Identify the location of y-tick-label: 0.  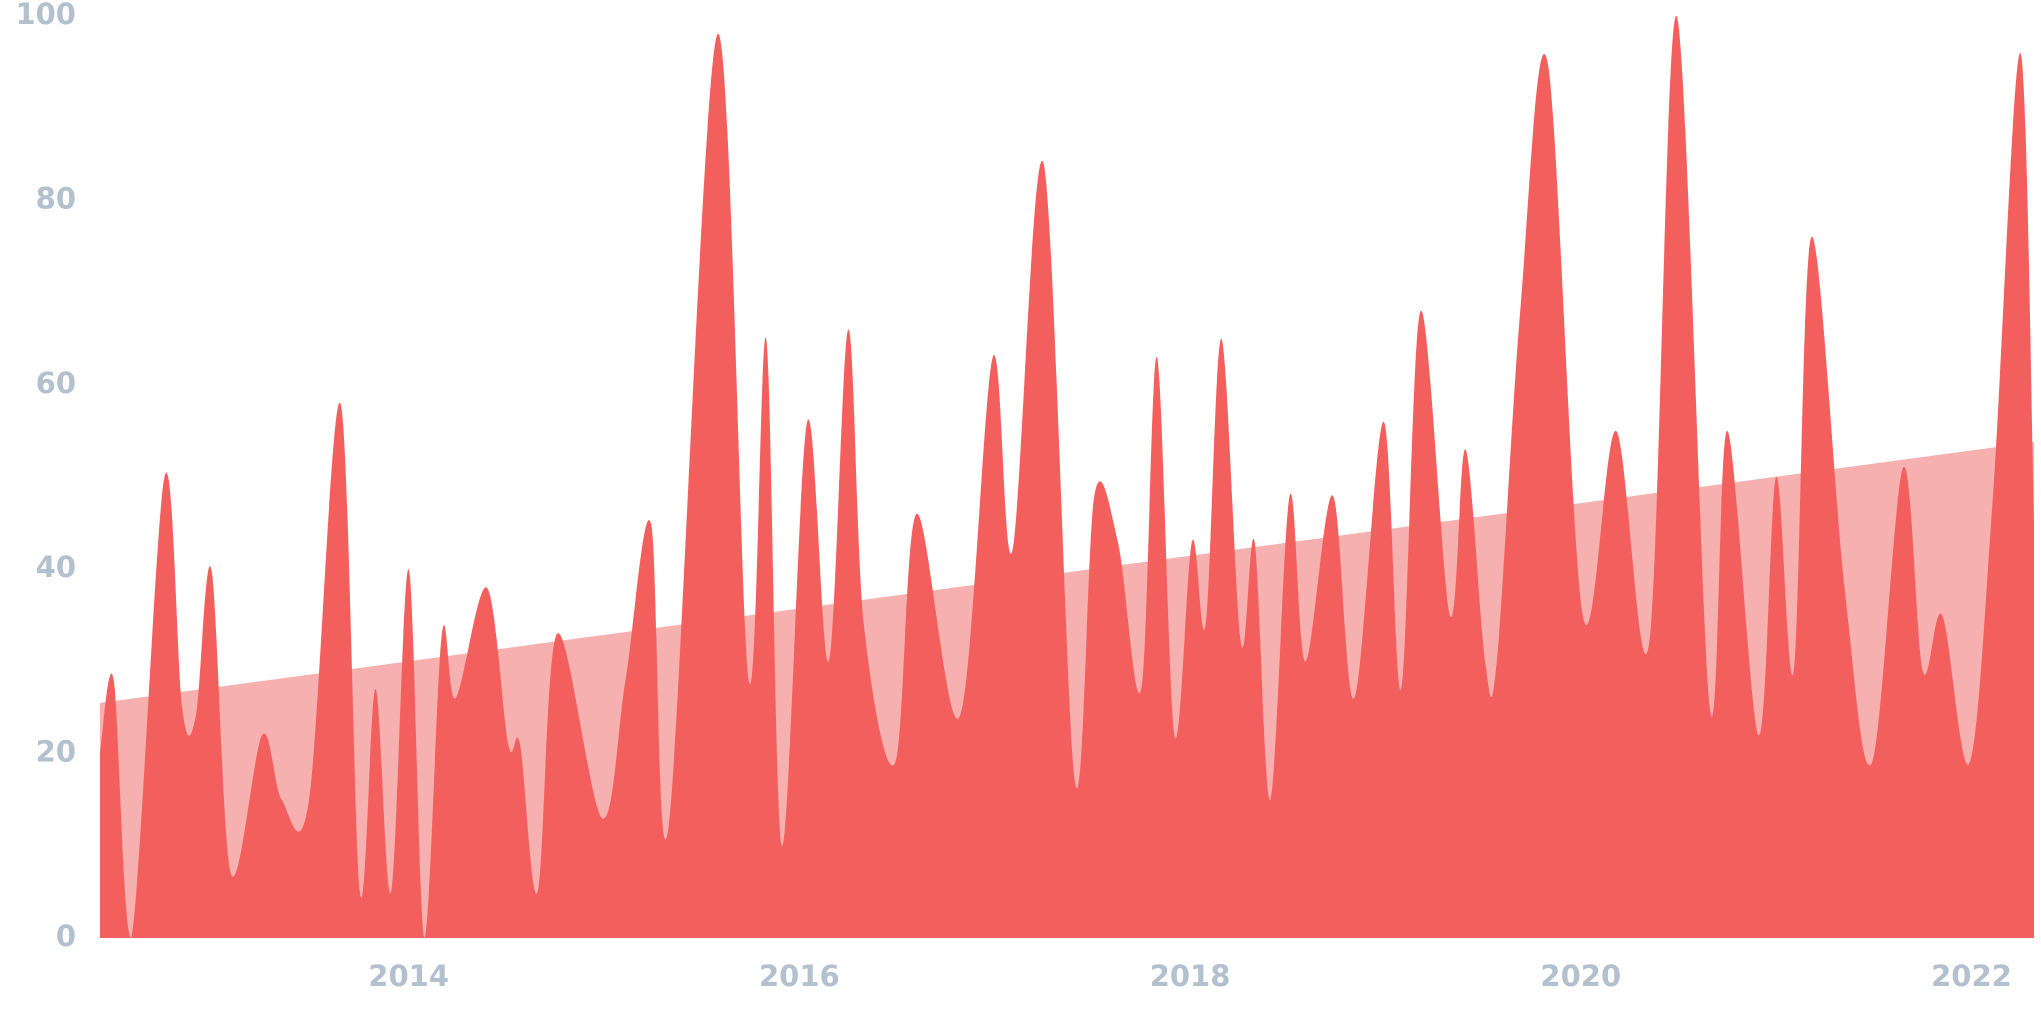
(66, 936).